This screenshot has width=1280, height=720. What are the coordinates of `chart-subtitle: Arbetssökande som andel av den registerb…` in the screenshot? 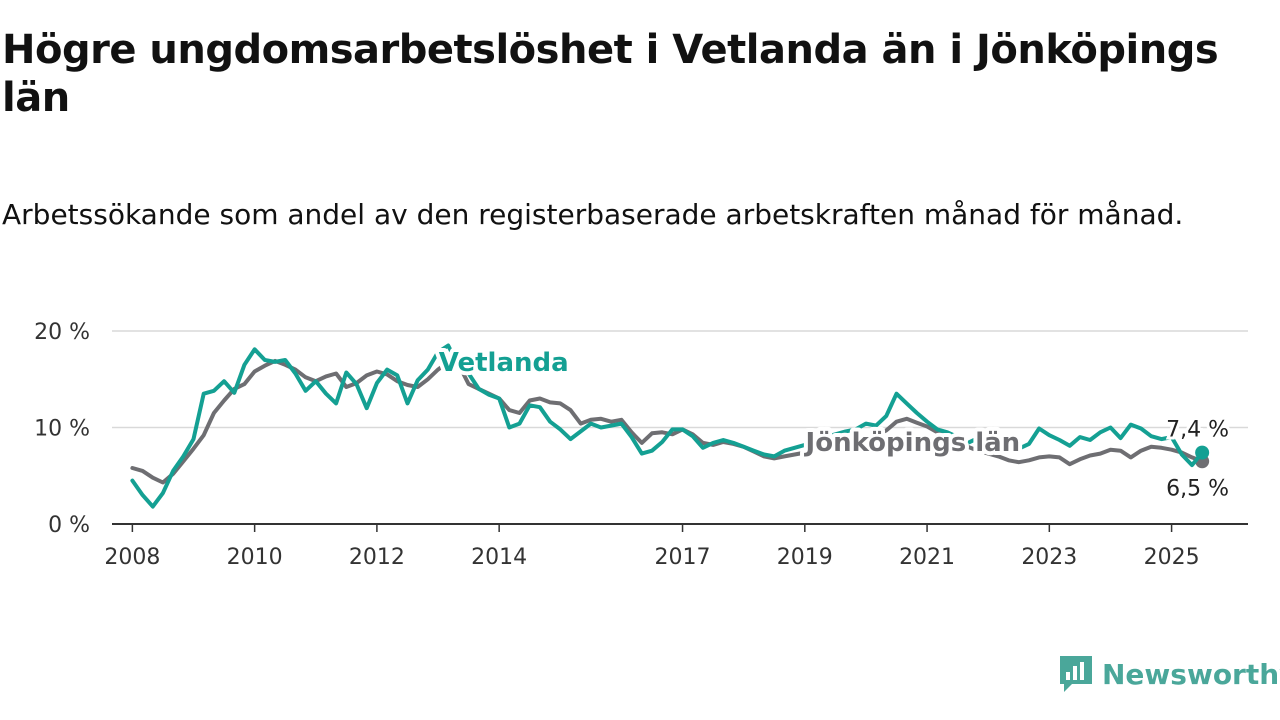 It's located at (593, 214).